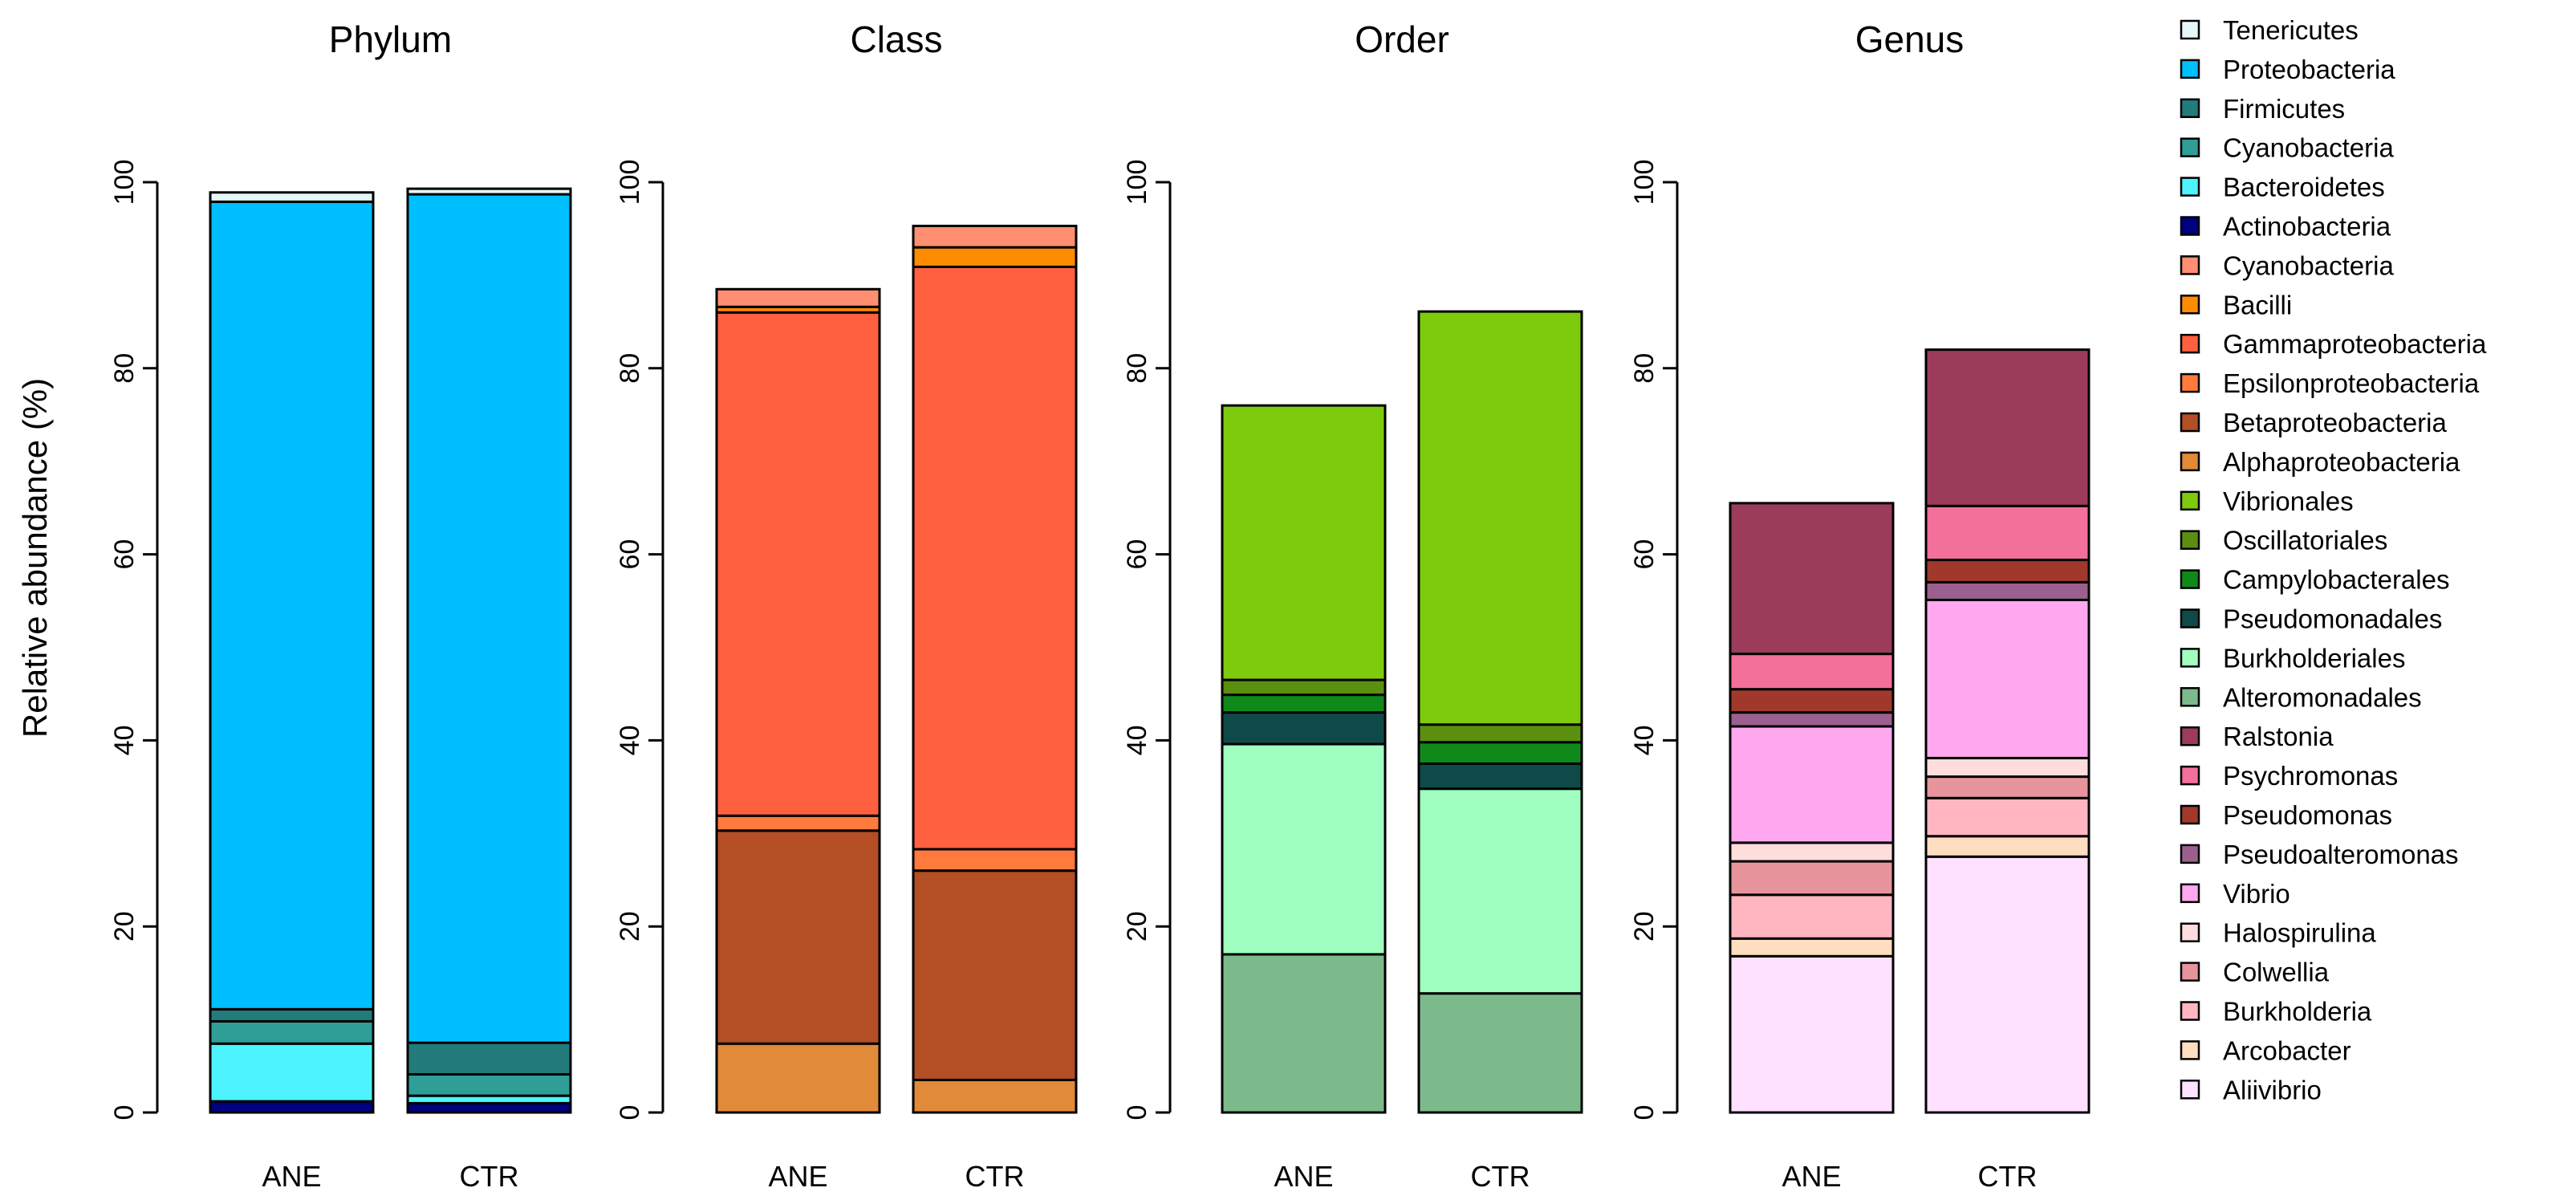 Image resolution: width=2576 pixels, height=1204 pixels. What do you see at coordinates (2007, 571) in the screenshot?
I see `bar-segment-pseudomonas-ctr` at bounding box center [2007, 571].